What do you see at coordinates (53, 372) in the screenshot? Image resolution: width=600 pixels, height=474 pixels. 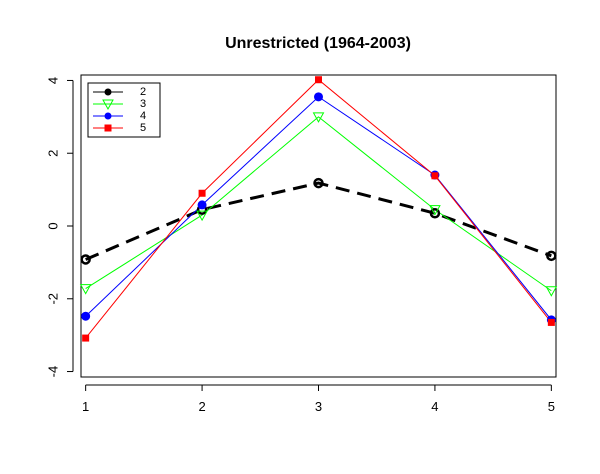 I see `y-tick-label: -4` at bounding box center [53, 372].